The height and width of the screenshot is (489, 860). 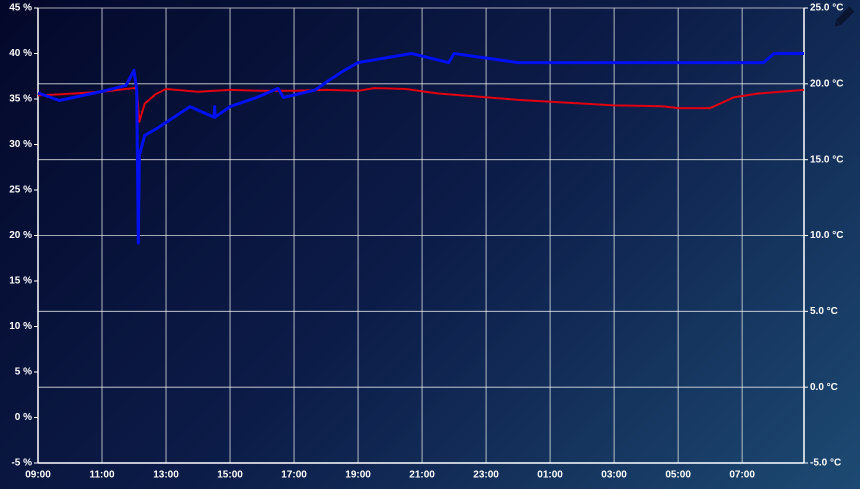 I want to click on y2-tick-label: -5.0 °C, so click(x=825, y=463).